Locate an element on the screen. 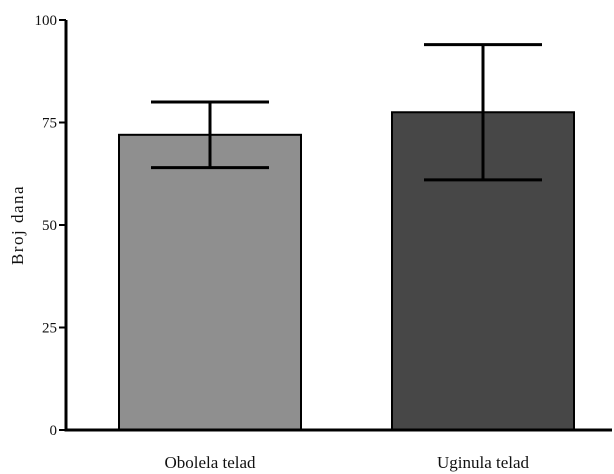 The width and height of the screenshot is (614, 474). y-axis-ticks: 0 25 50 75 100 is located at coordinates (50, 226).